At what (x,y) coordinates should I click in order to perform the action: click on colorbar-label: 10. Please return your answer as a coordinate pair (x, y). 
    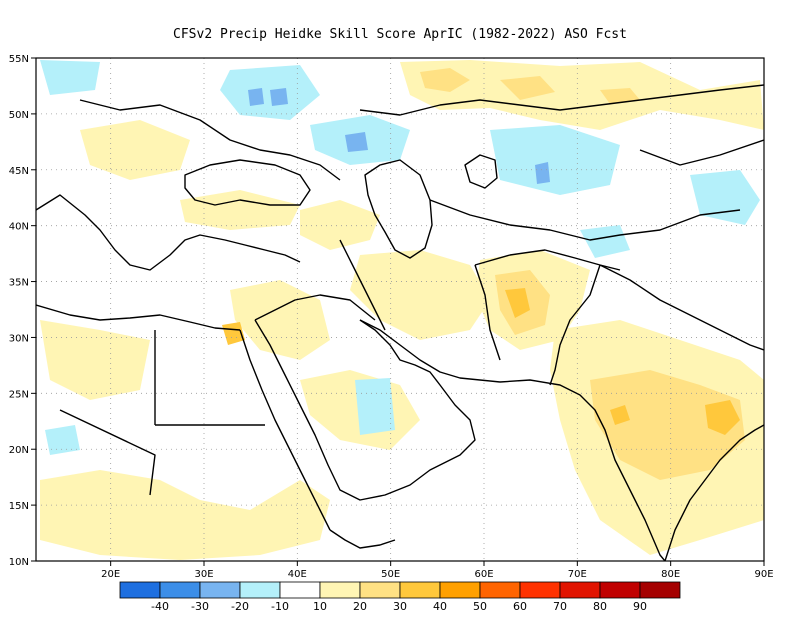
    Looking at the image, I should click on (320, 606).